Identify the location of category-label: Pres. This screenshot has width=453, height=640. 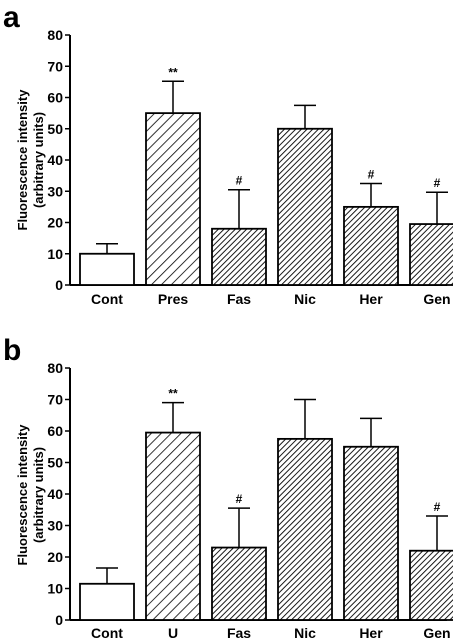
(173, 299).